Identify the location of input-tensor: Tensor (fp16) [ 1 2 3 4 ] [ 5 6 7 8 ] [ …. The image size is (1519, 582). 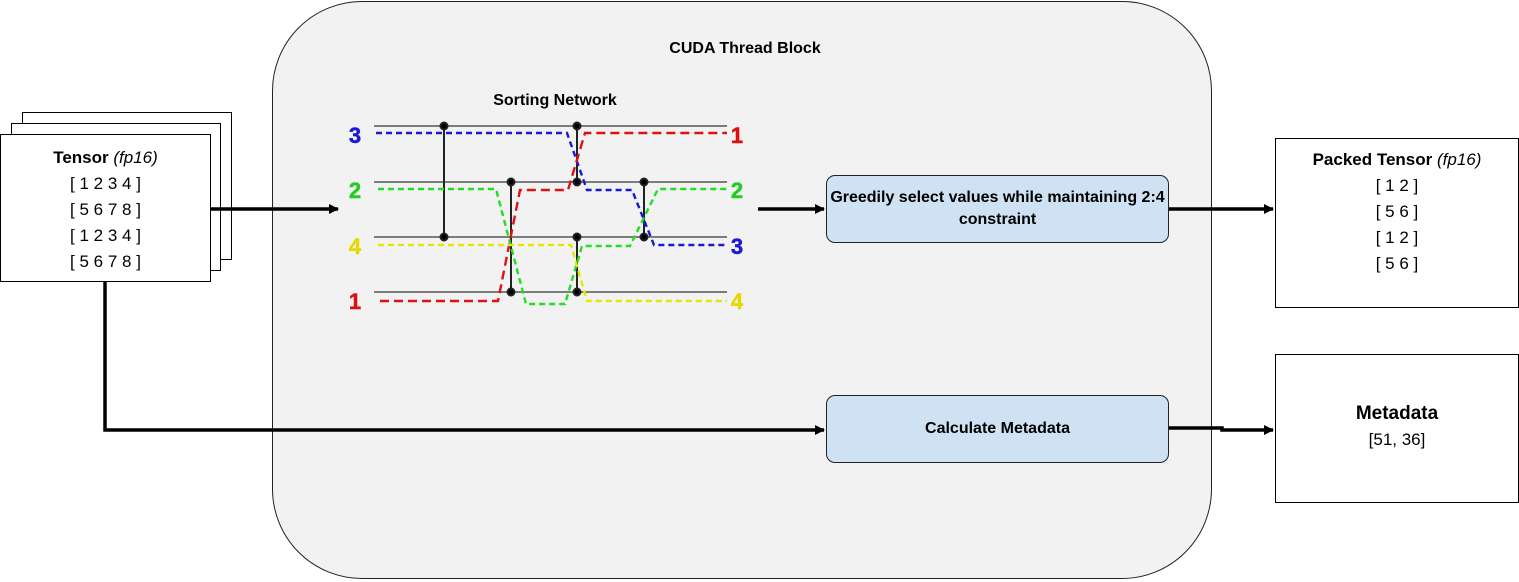
(105, 208).